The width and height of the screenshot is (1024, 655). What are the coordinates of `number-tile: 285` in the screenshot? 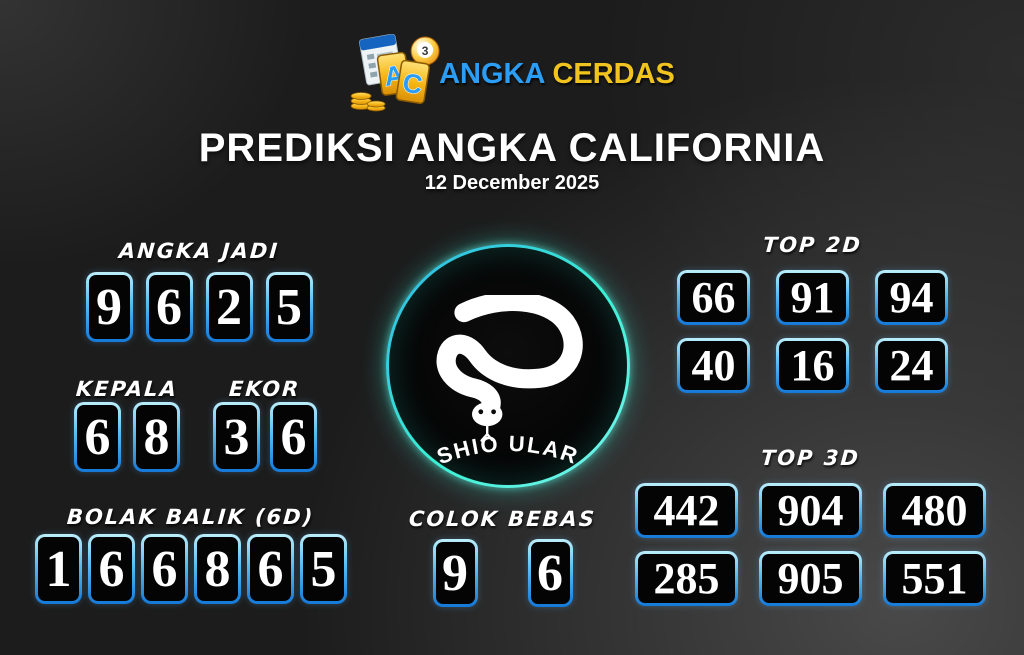 It's located at (686, 578).